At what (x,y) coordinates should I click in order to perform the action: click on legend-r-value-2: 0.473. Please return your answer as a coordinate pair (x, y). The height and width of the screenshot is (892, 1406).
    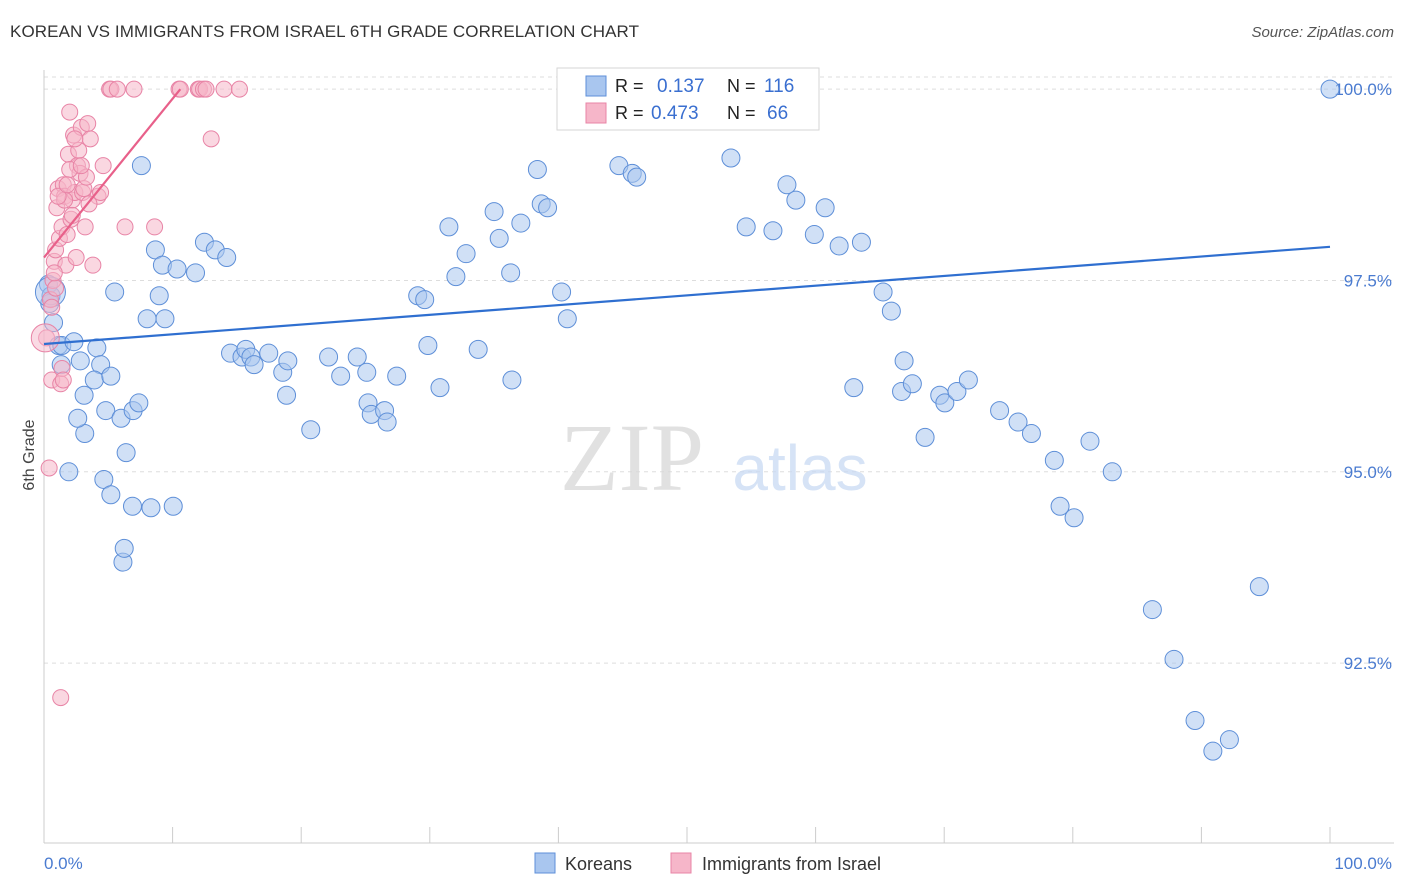
    Looking at the image, I should click on (675, 113).